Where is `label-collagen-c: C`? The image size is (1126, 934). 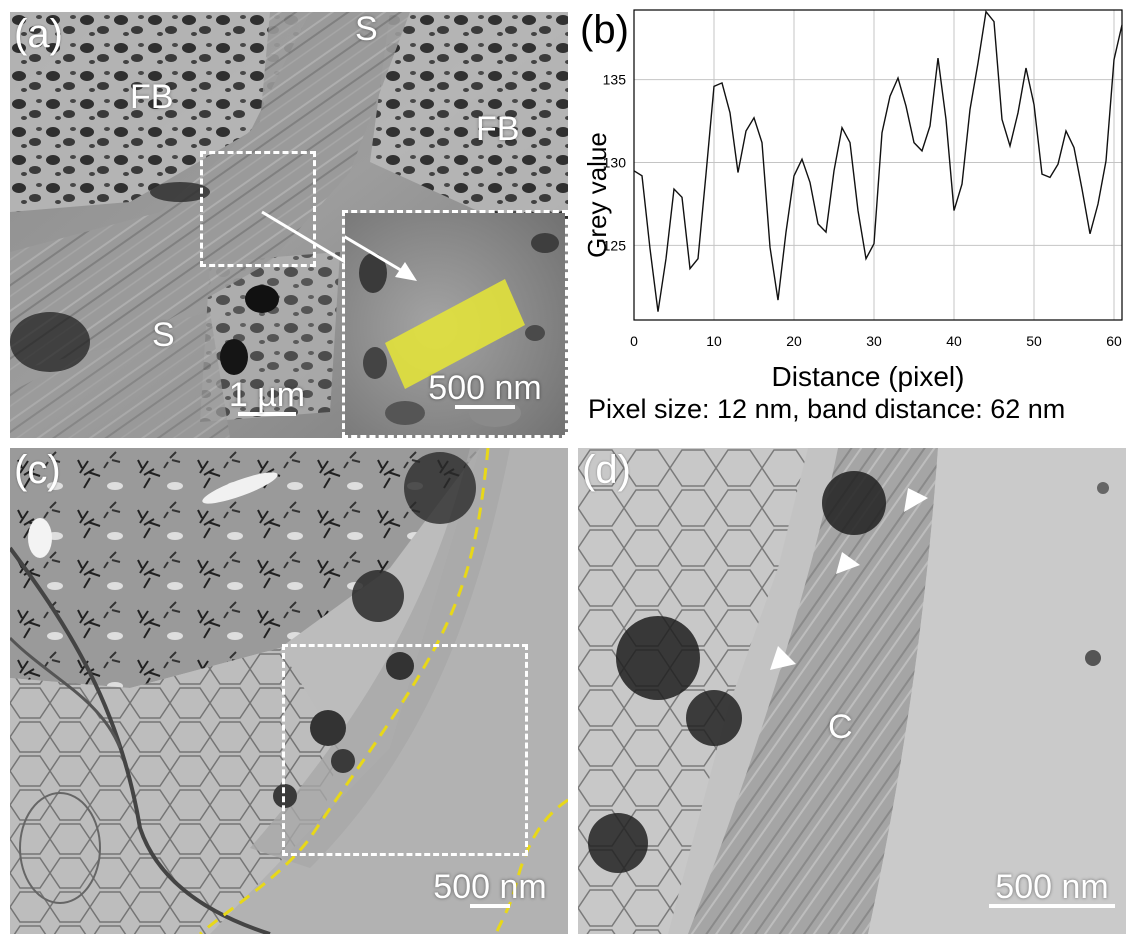
label-collagen-c: C is located at coordinates (840, 727).